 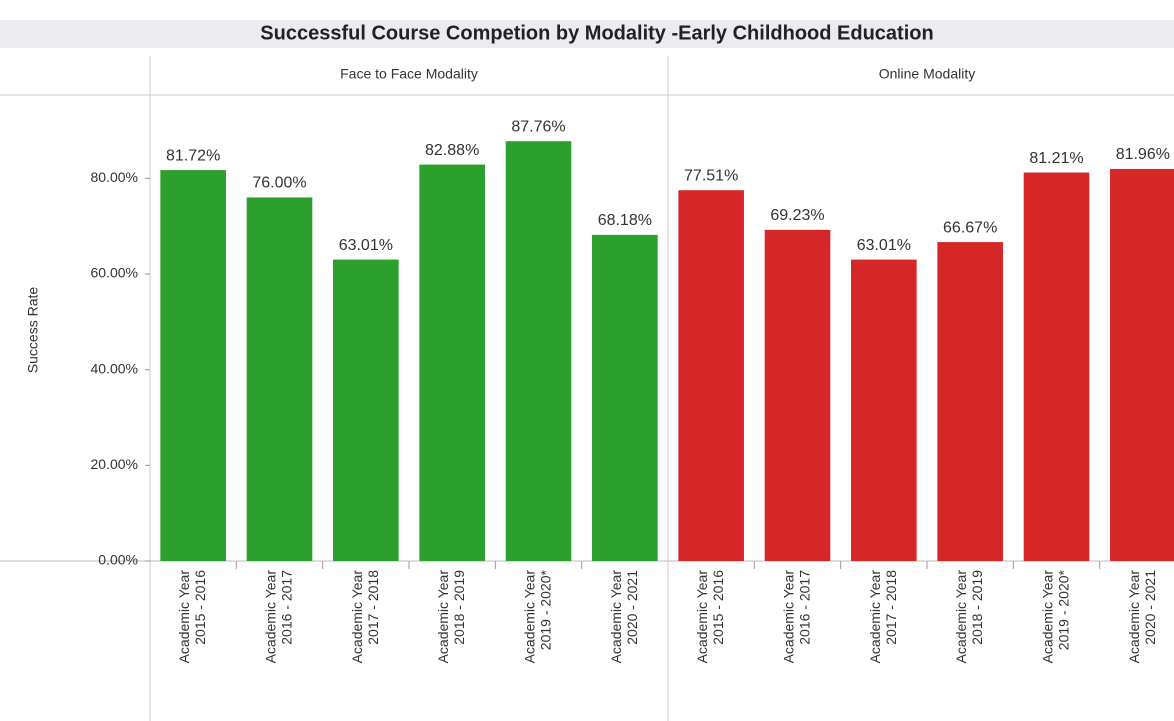 What do you see at coordinates (279, 183) in the screenshot?
I see `value-label: 76.00%` at bounding box center [279, 183].